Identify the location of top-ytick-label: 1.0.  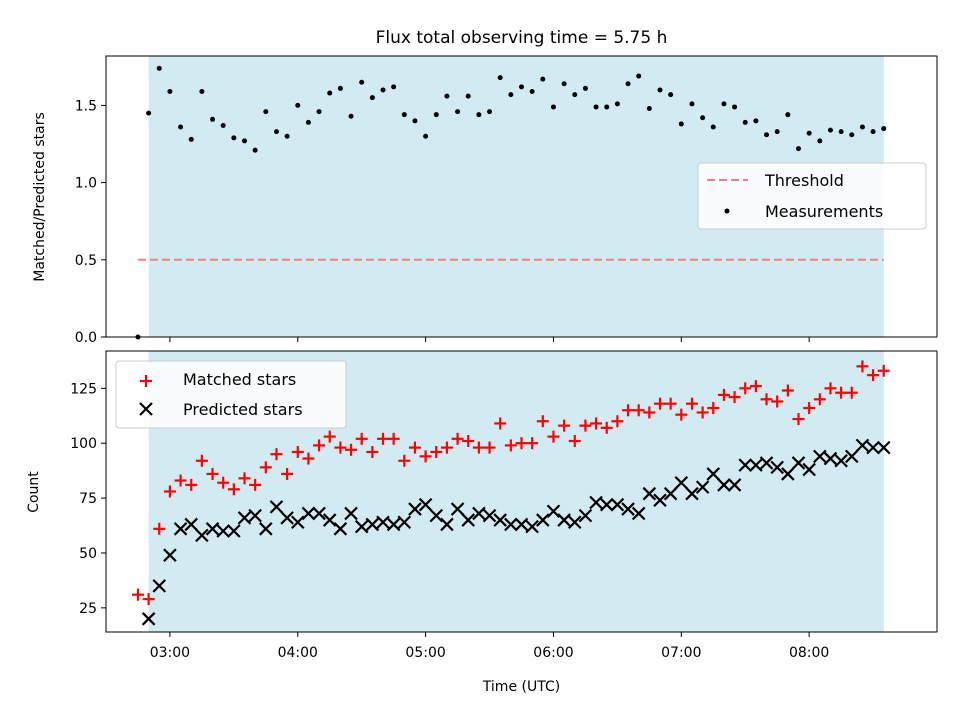
(86, 184).